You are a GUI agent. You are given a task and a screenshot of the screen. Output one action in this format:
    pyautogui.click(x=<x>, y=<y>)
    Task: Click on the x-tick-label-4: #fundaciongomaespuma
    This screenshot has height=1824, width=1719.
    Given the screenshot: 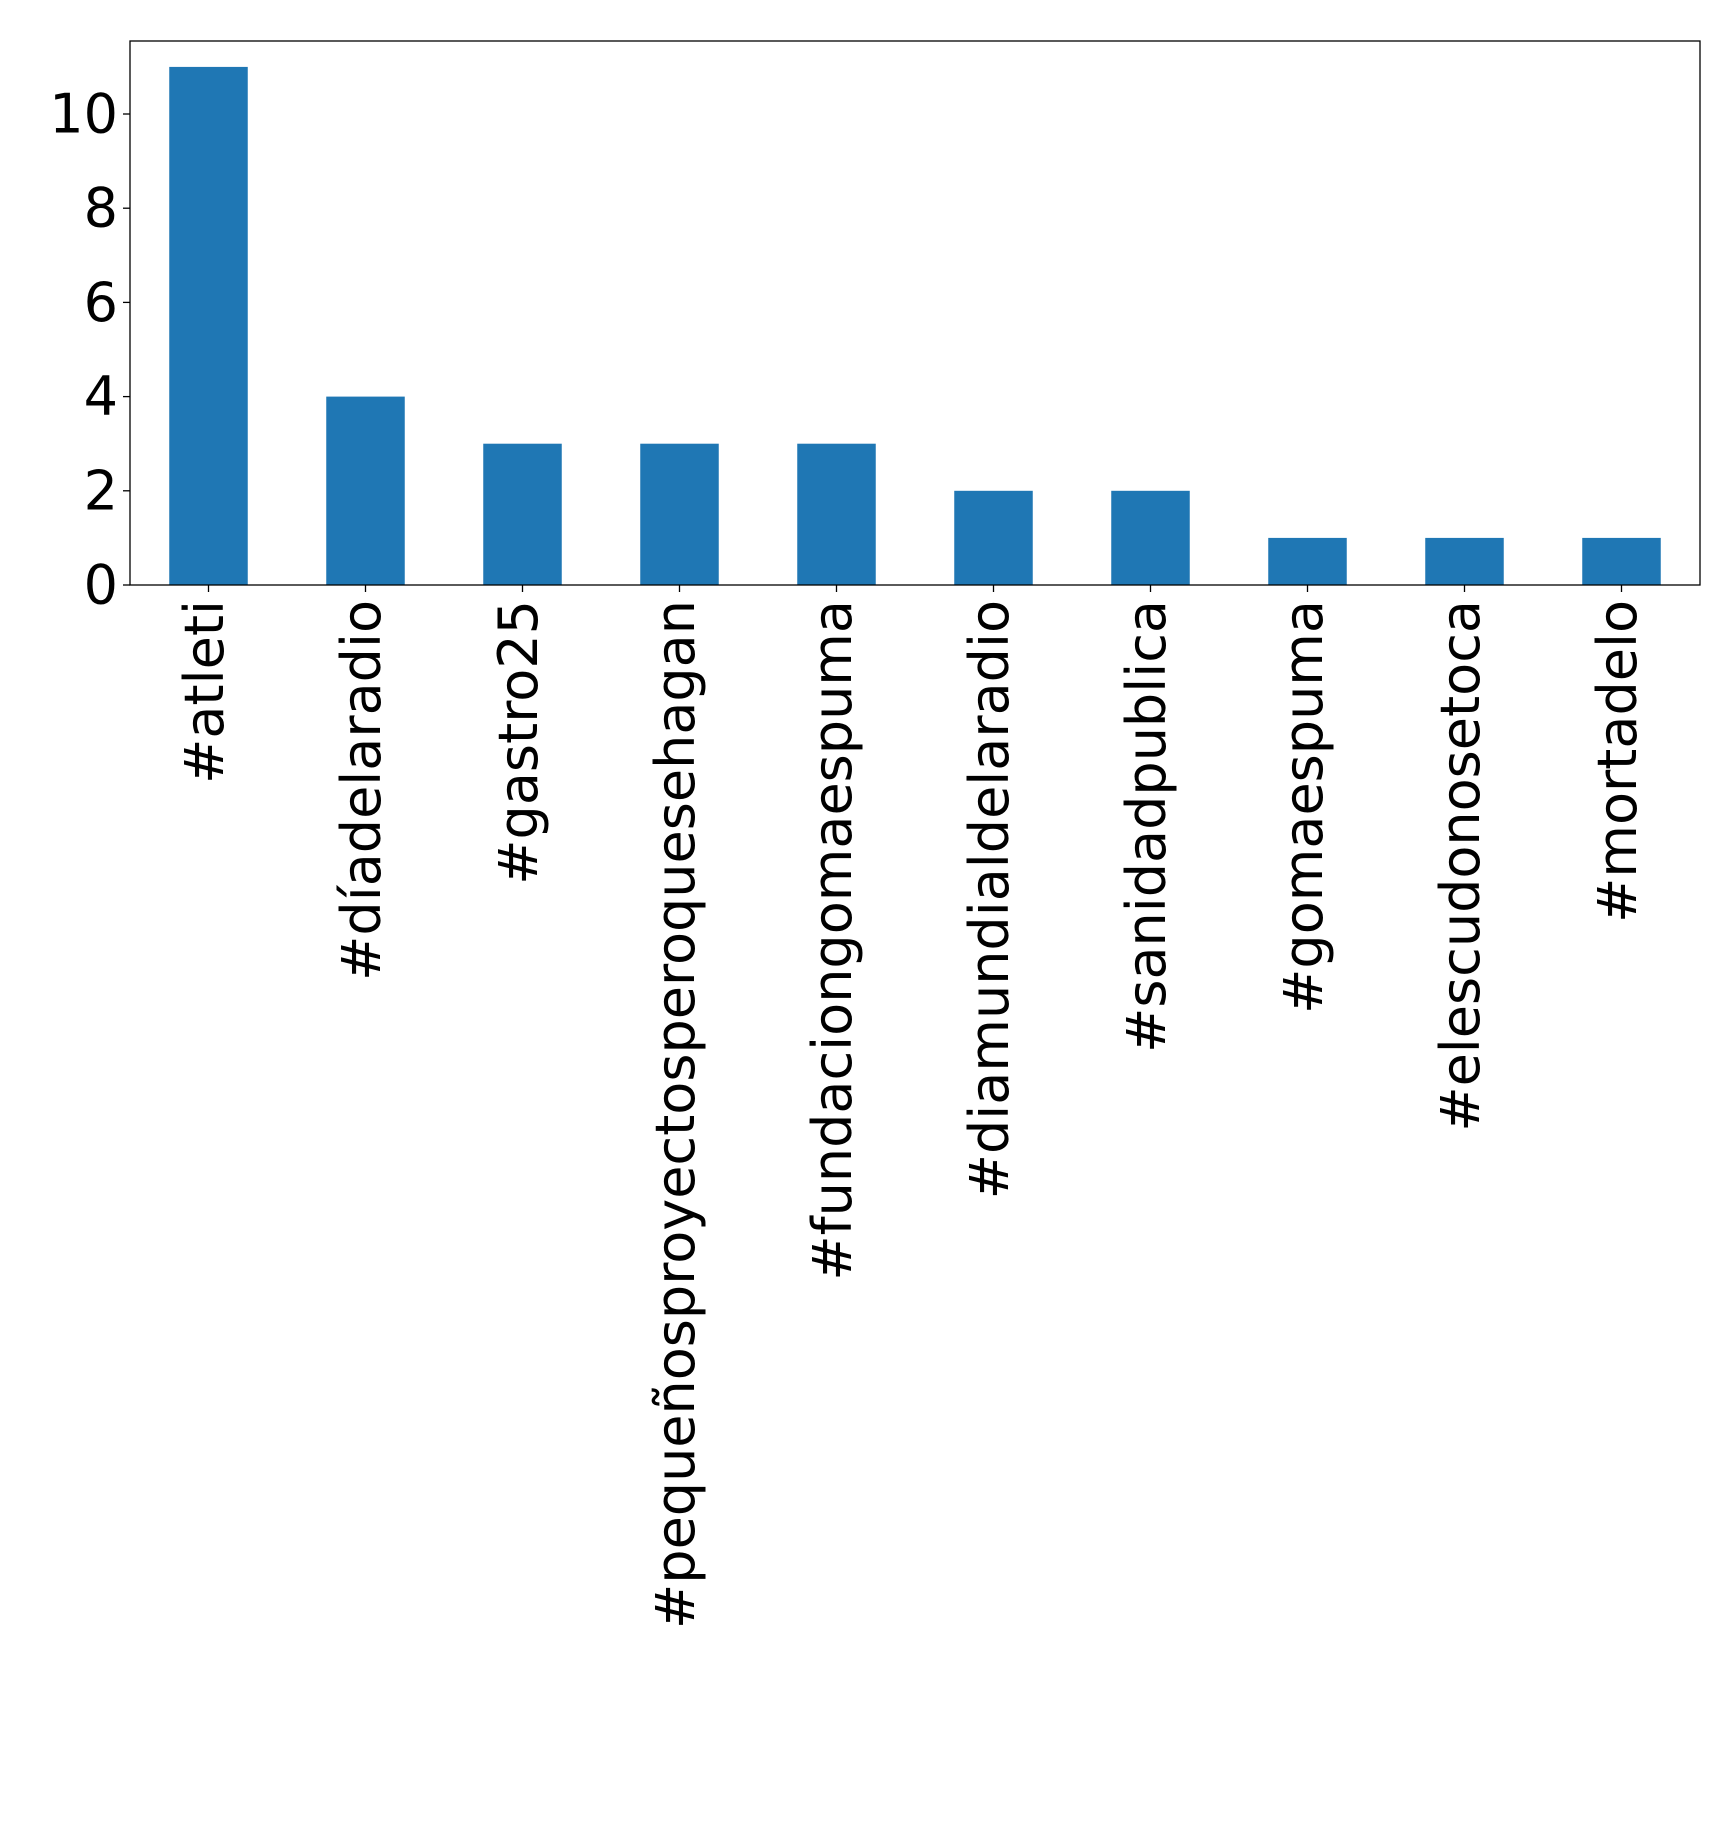 What is the action you would take?
    pyautogui.click(x=832, y=940)
    